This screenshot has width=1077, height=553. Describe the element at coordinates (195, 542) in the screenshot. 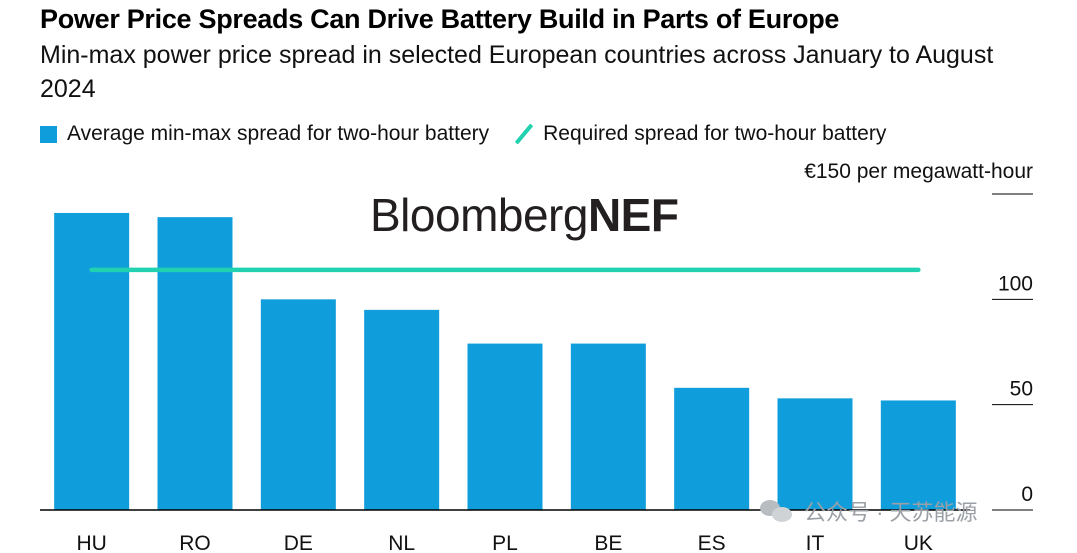

I see `x-tick-label-ro: RO` at that location.